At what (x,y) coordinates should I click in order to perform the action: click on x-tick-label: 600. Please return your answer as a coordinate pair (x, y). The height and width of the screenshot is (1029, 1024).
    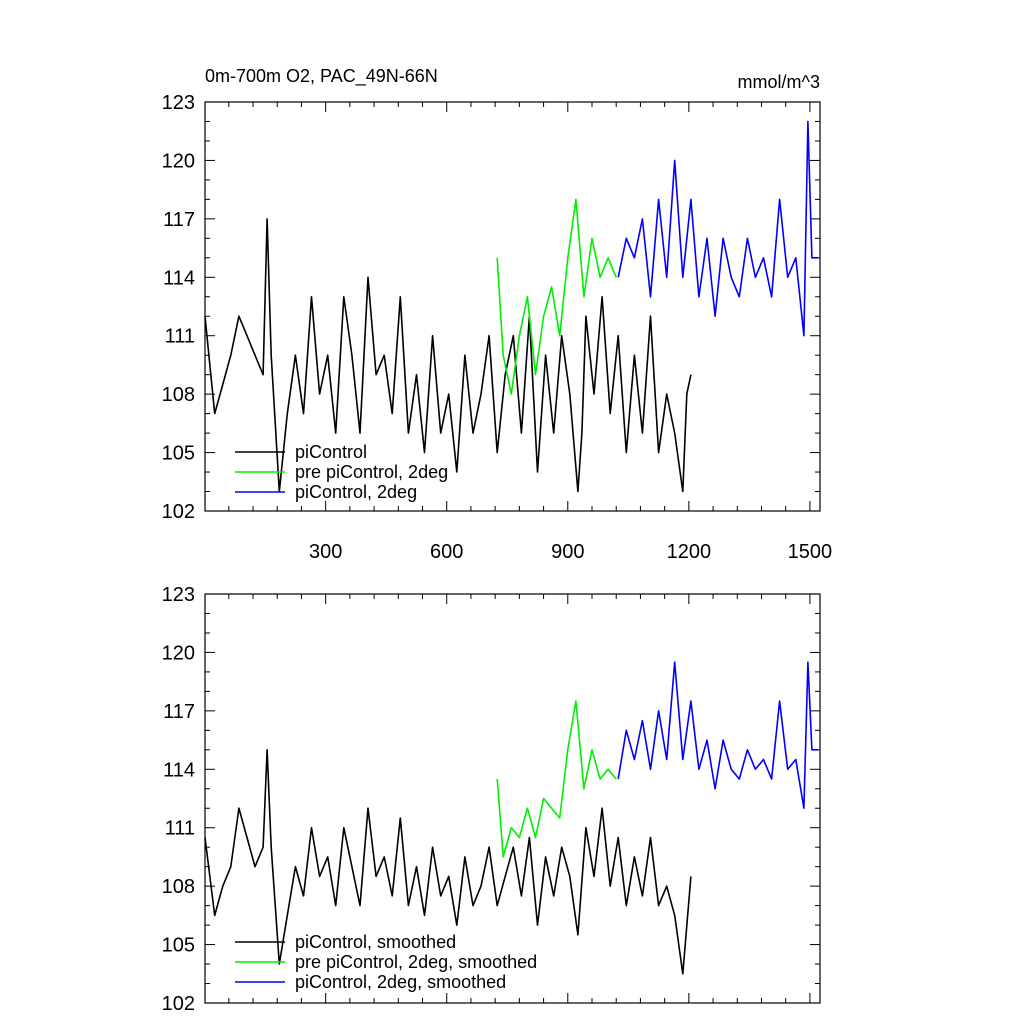
    Looking at the image, I should click on (446, 552).